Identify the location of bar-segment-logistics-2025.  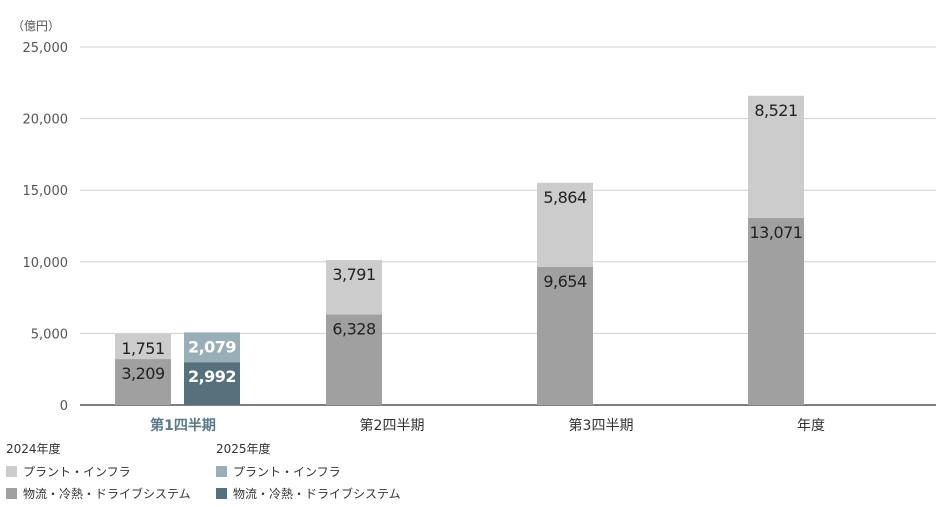
(212, 383).